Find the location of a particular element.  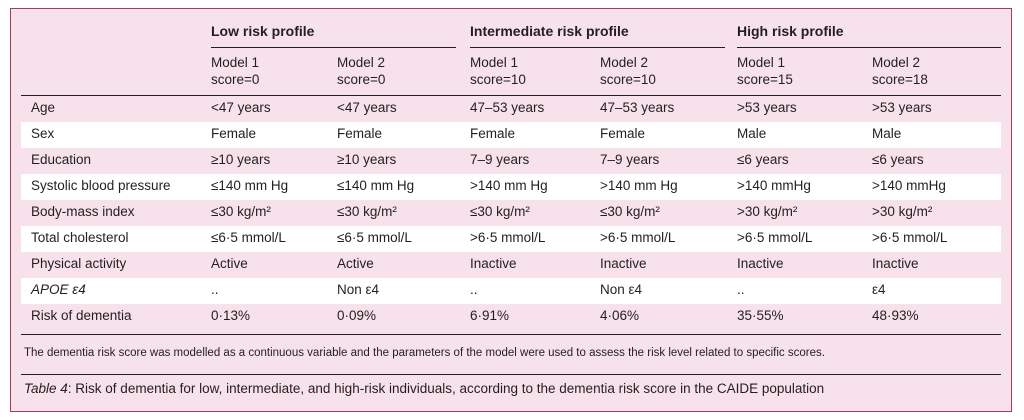

row-label: Systolic blood pressure is located at coordinates (101, 185).